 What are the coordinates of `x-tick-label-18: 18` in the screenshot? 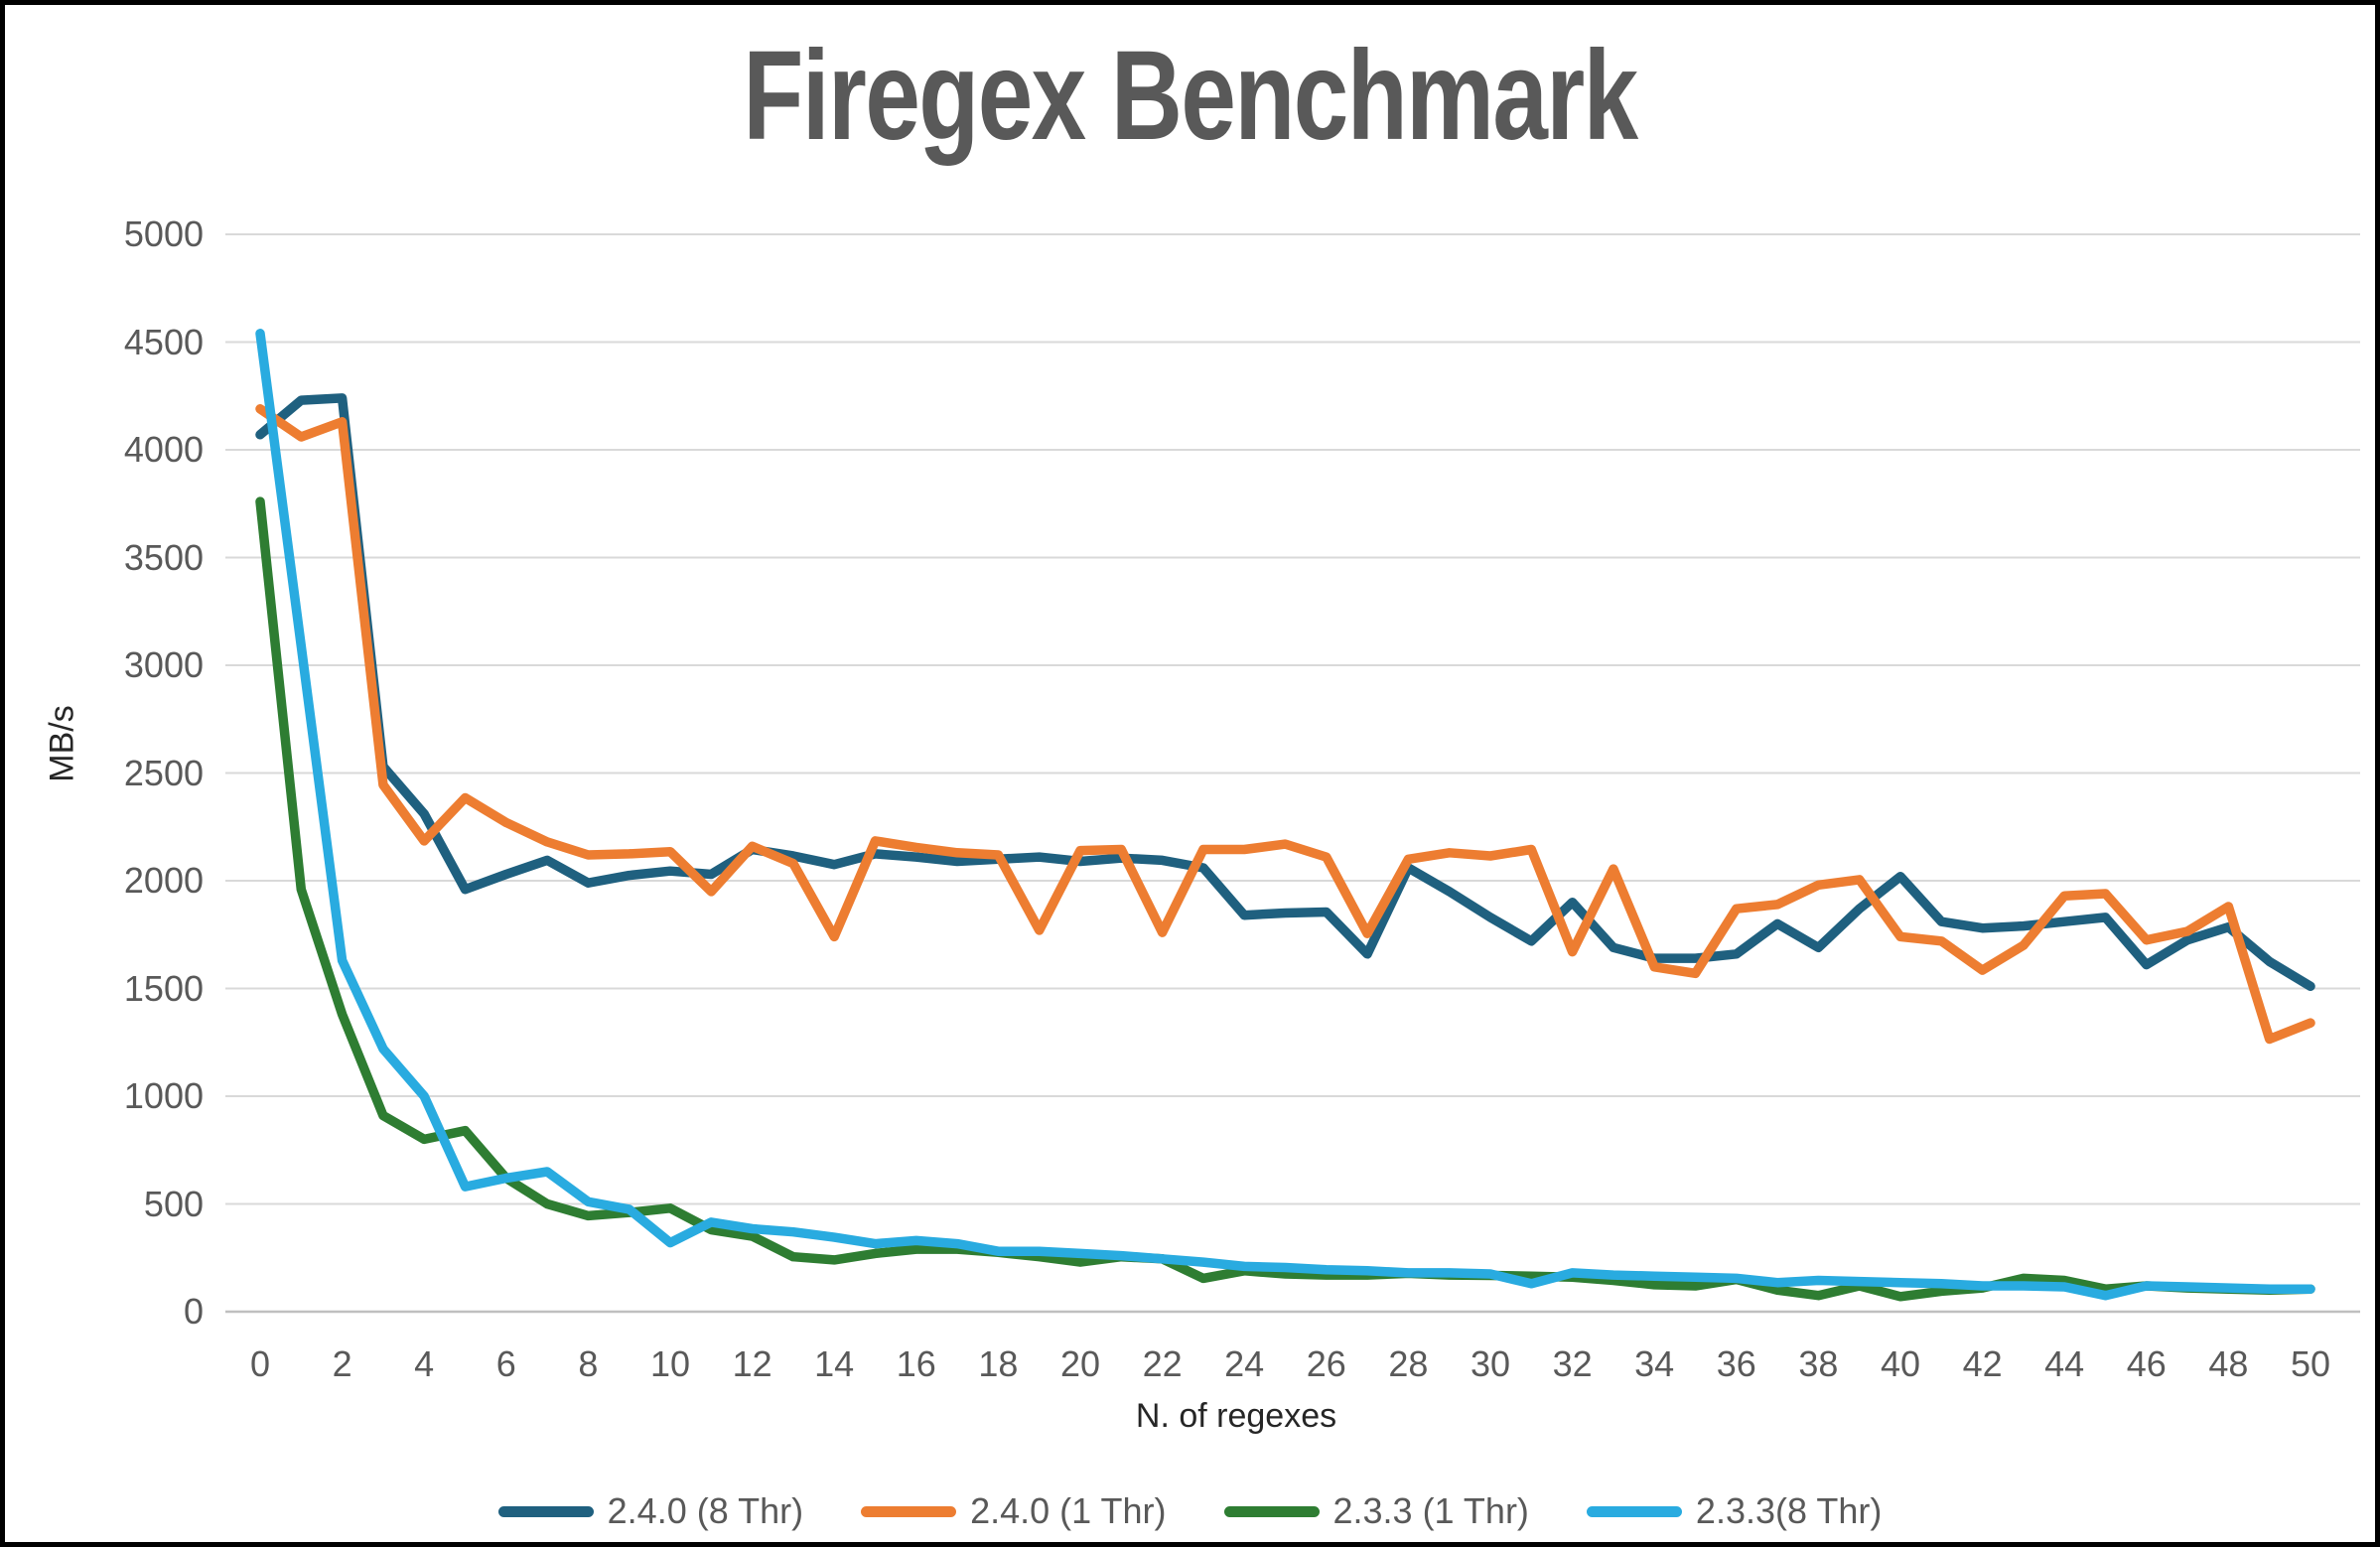 It's located at (998, 1363).